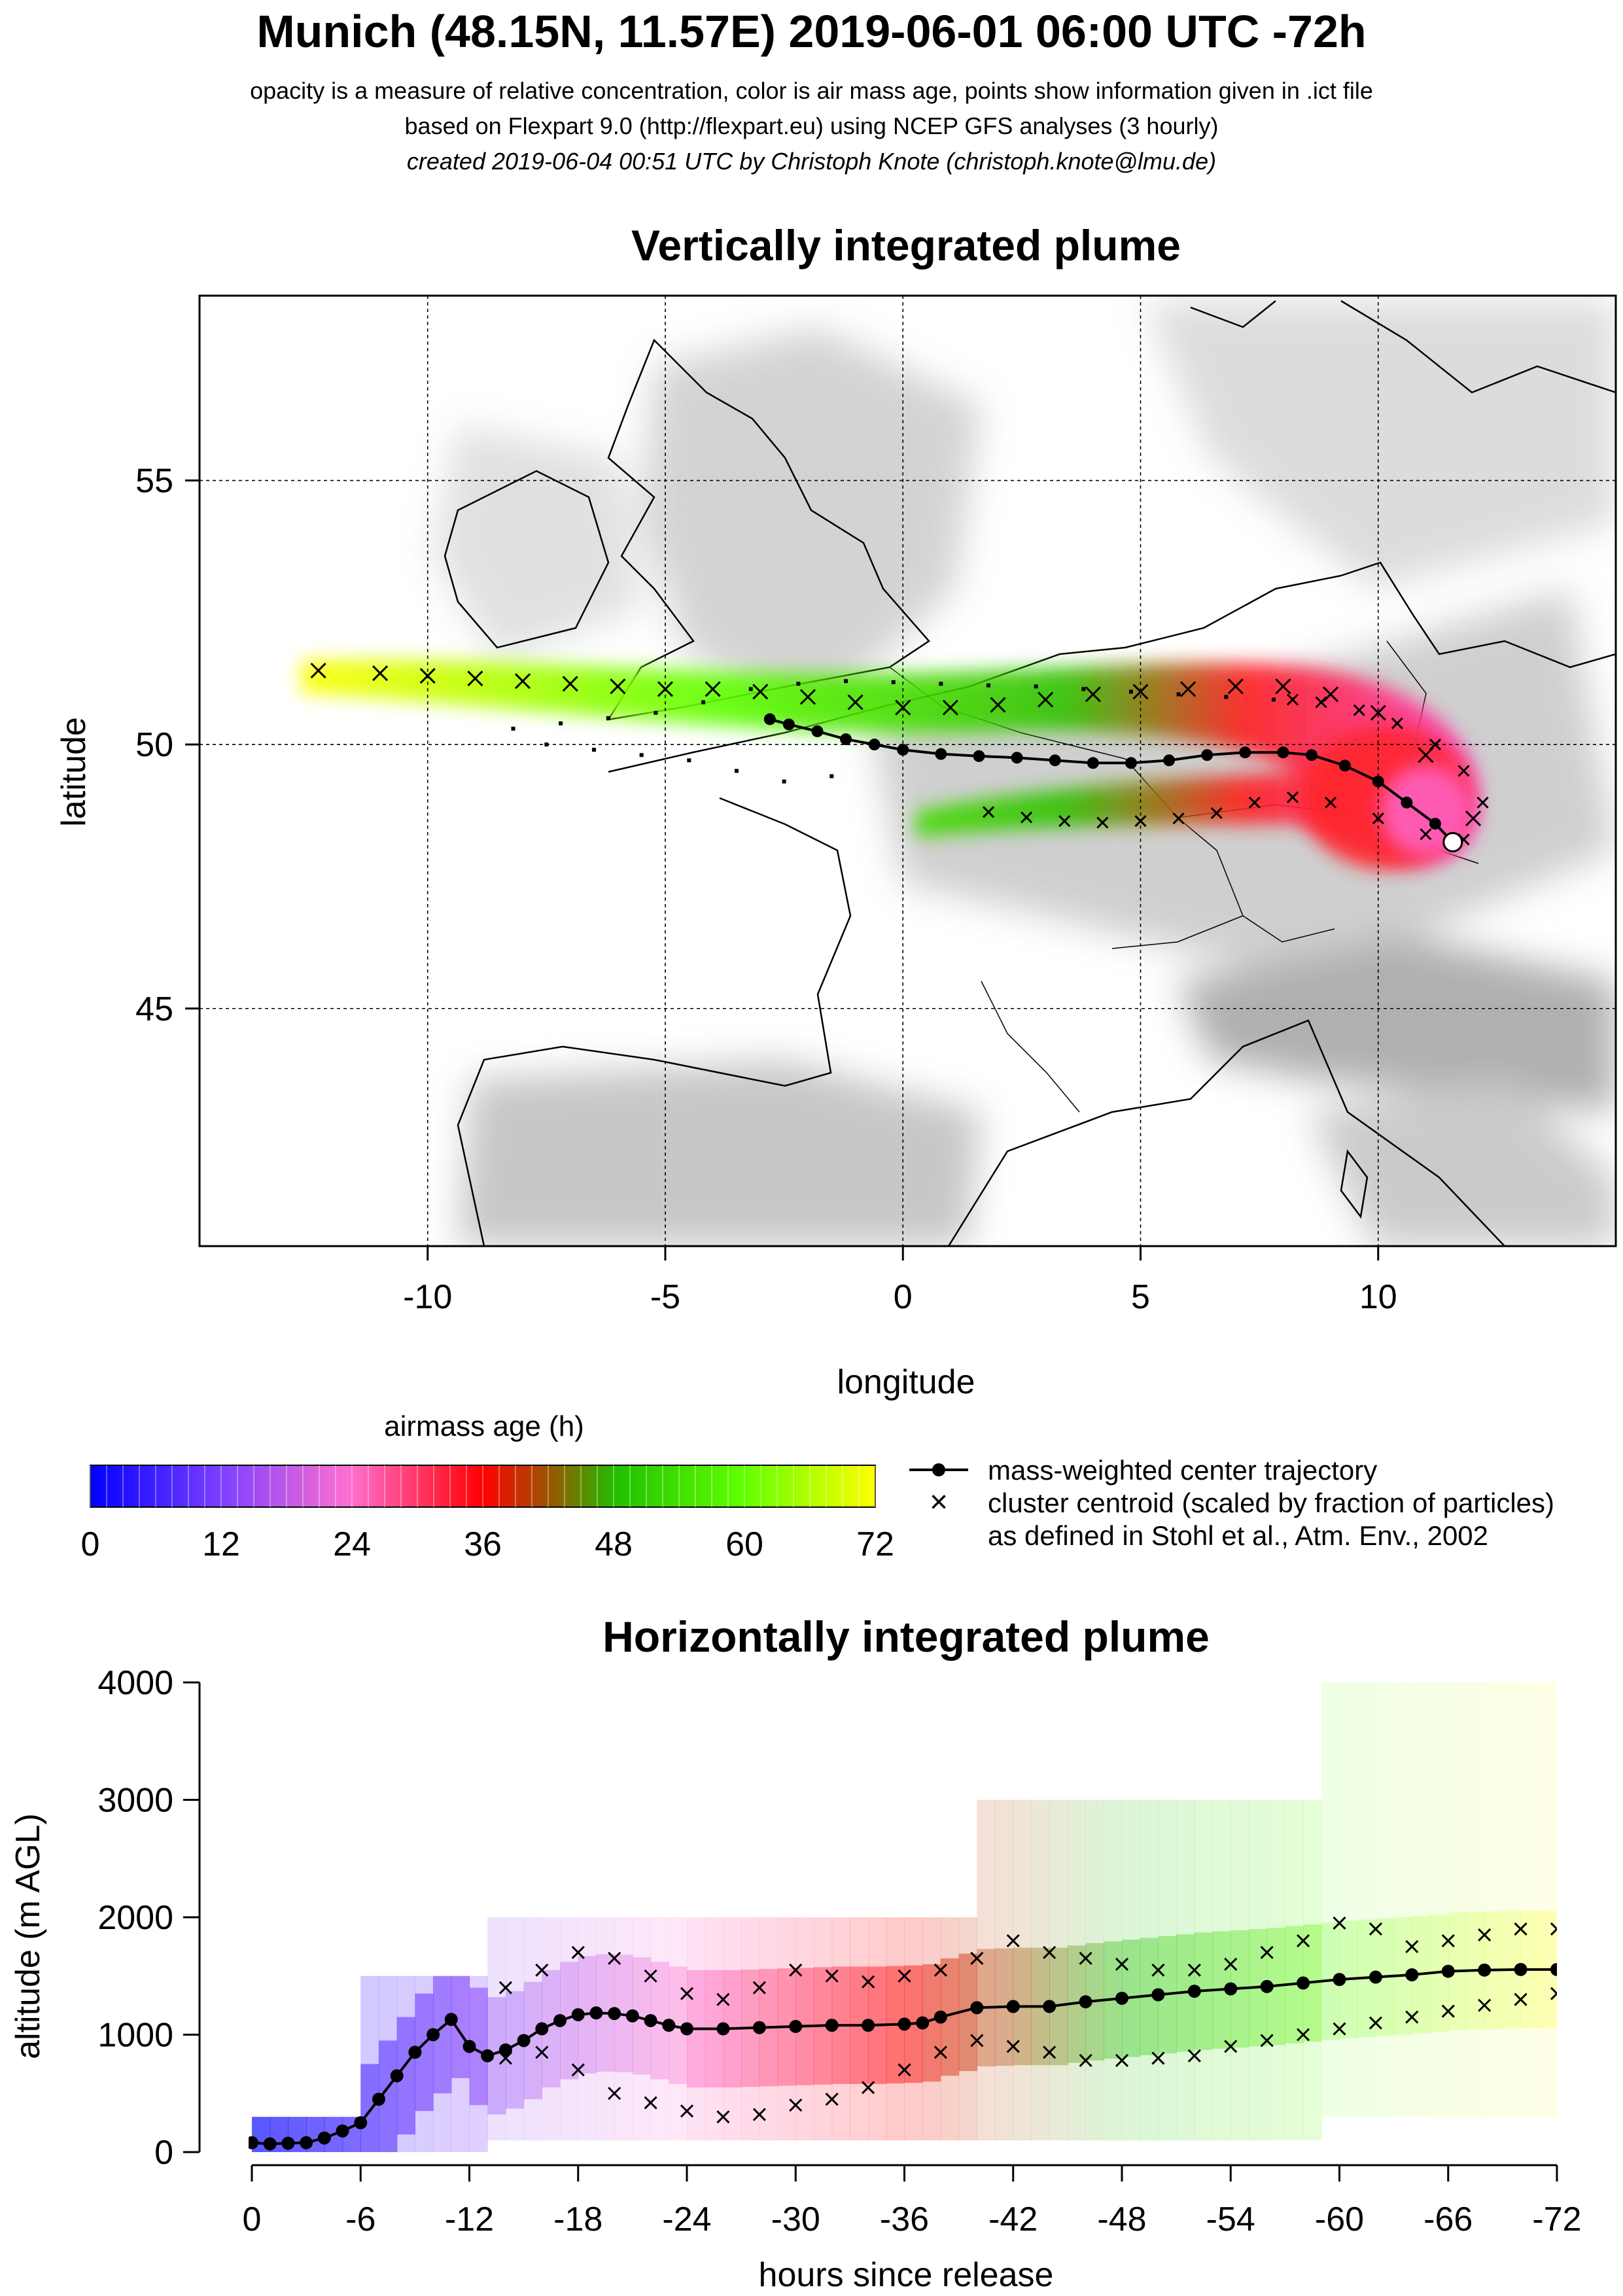 The height and width of the screenshot is (2296, 1623). What do you see at coordinates (484, 1426) in the screenshot?
I see `colorbar-title: airmass age (h)` at bounding box center [484, 1426].